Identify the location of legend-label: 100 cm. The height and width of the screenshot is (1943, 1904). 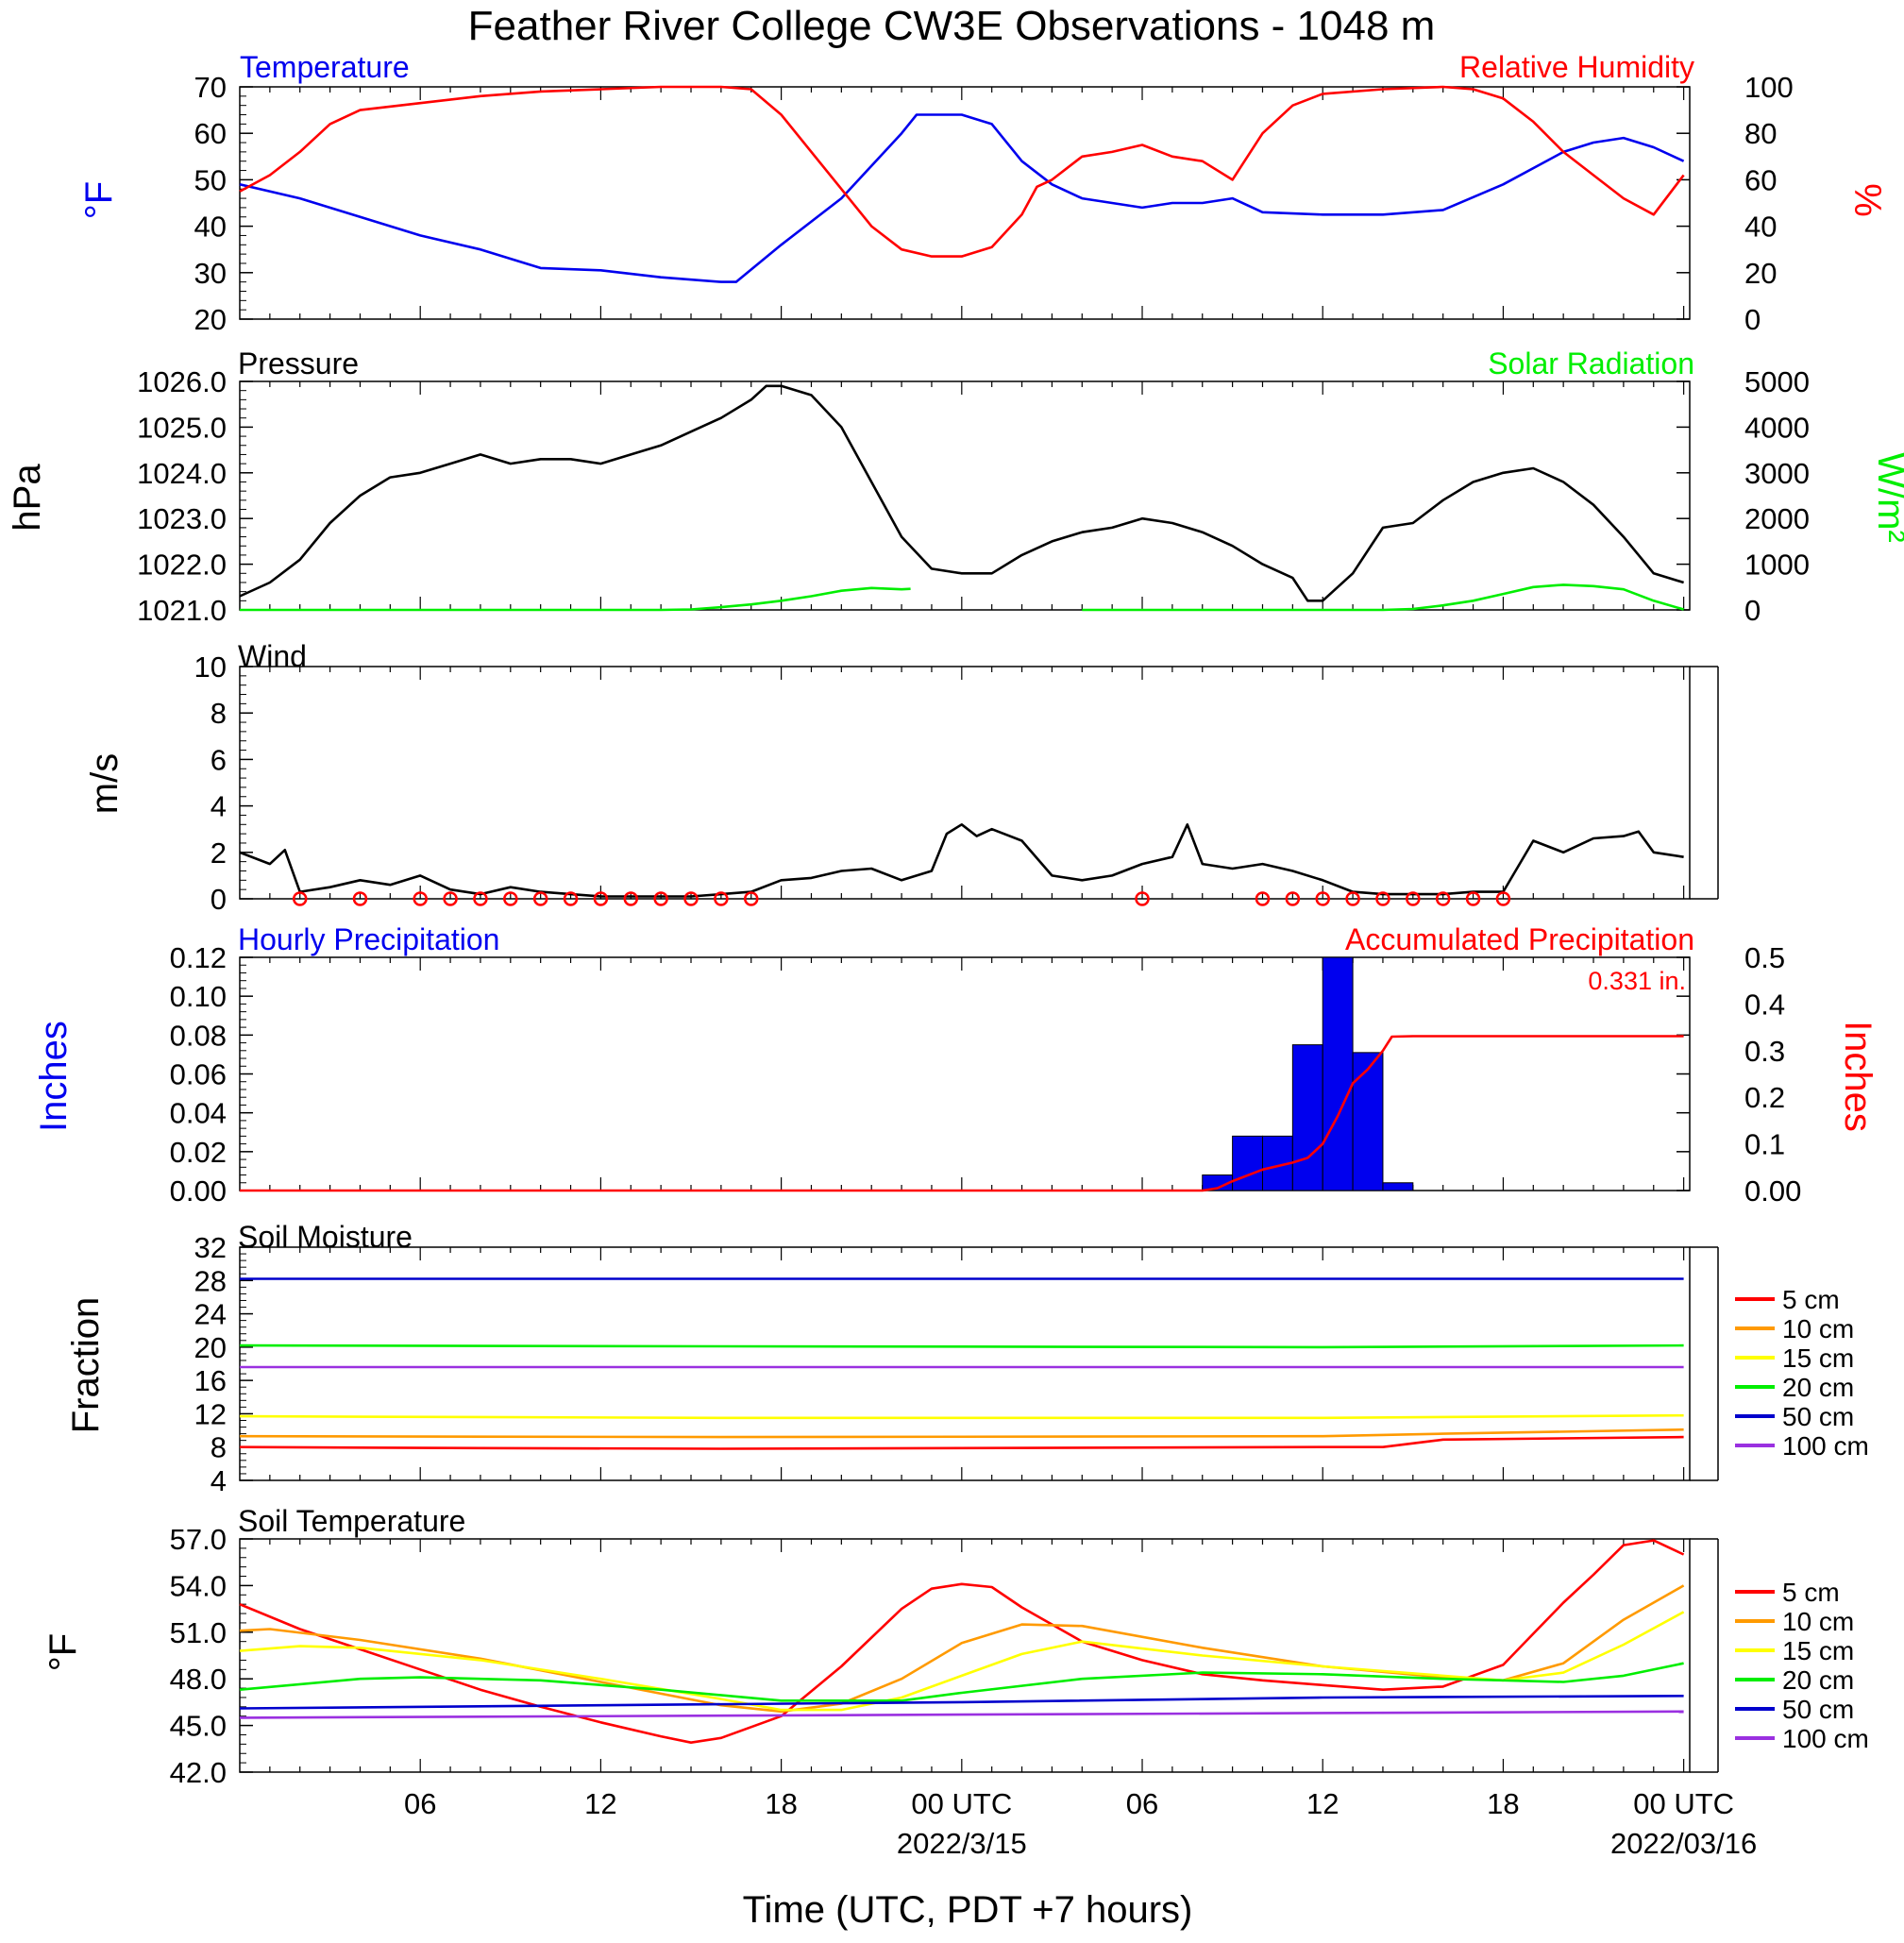
(1825, 1738).